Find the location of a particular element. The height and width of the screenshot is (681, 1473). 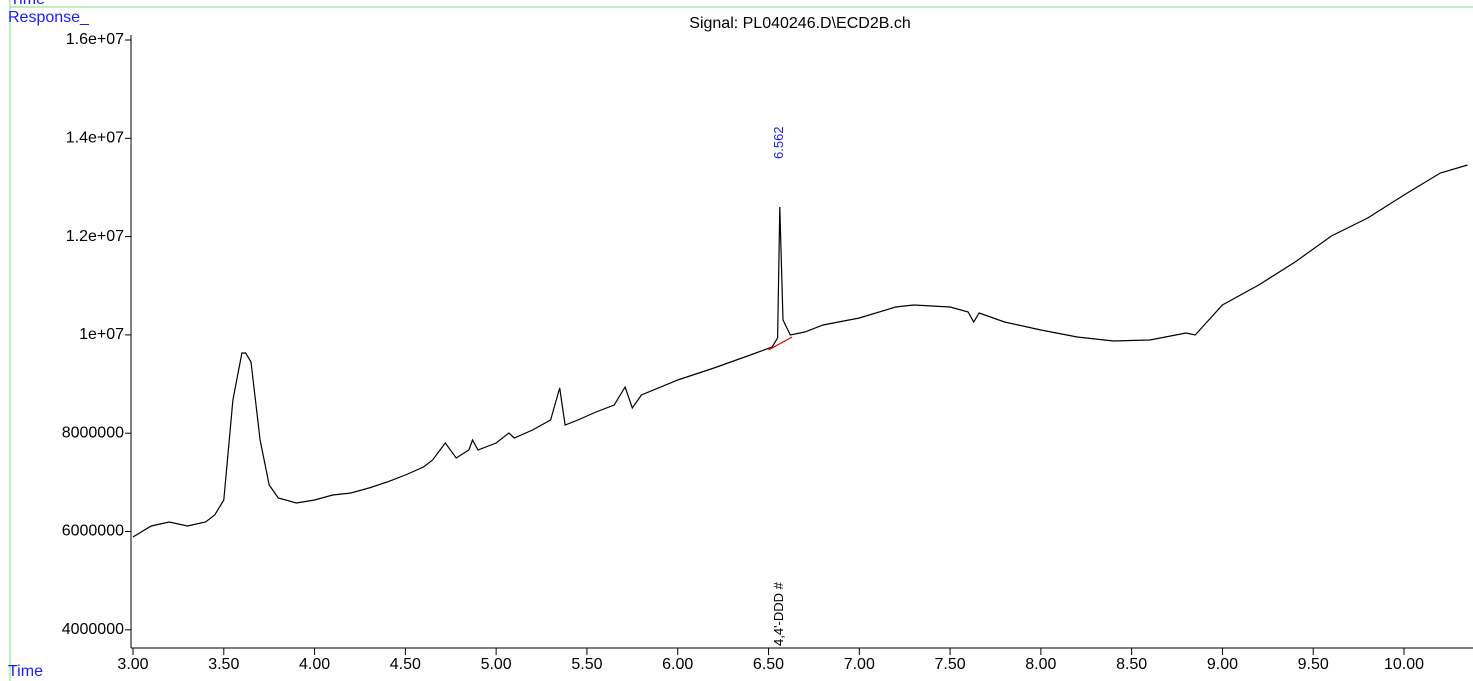

x-tick-label: 6.50 is located at coordinates (768, 664).